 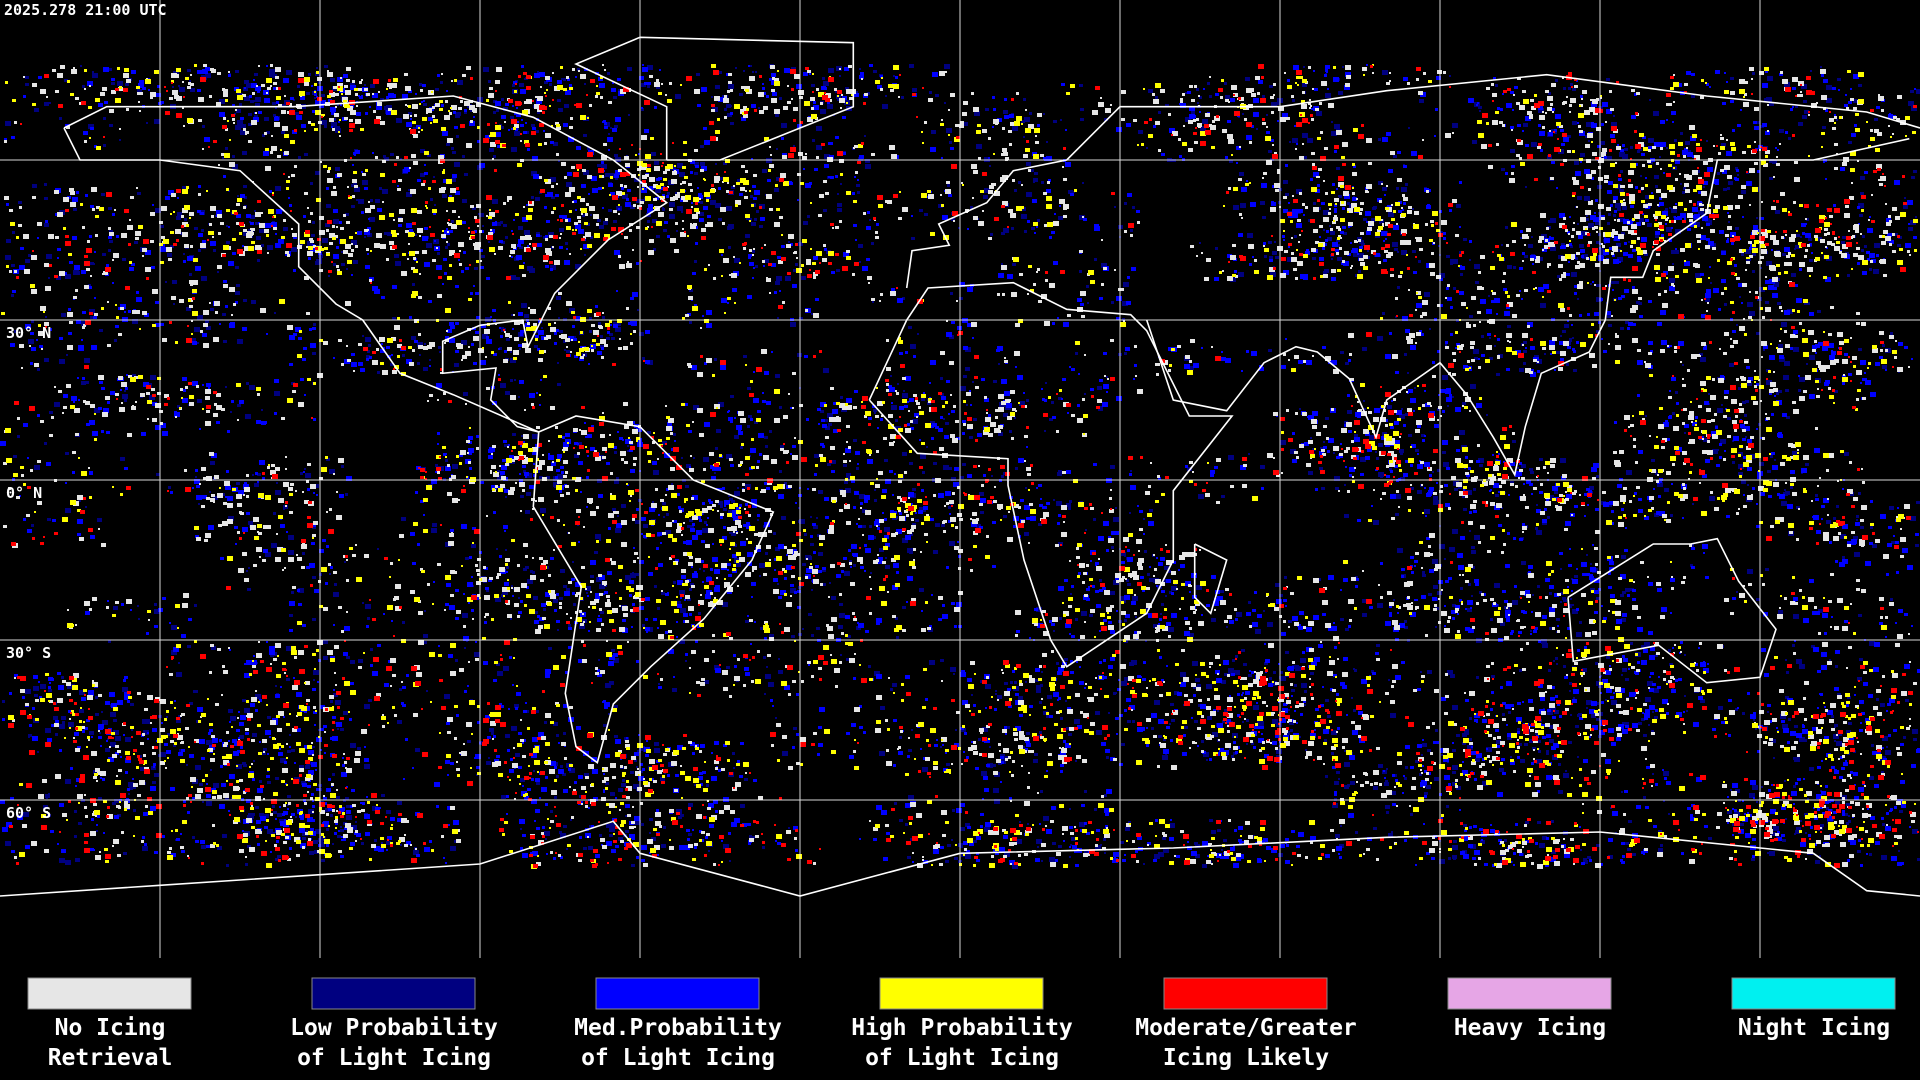 I want to click on legend-label: Retrieval, so click(x=110, y=1058).